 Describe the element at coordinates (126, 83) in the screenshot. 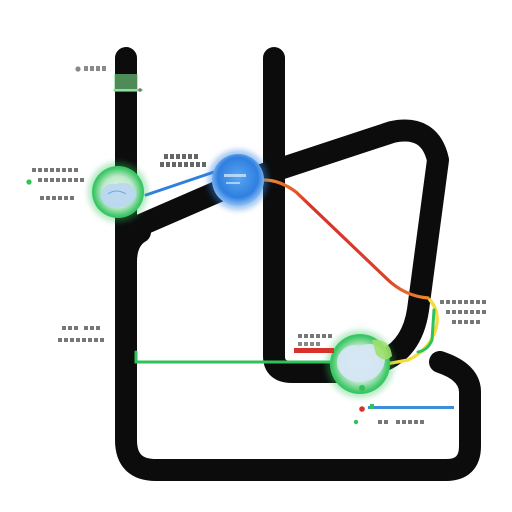

I see `station-platform` at that location.